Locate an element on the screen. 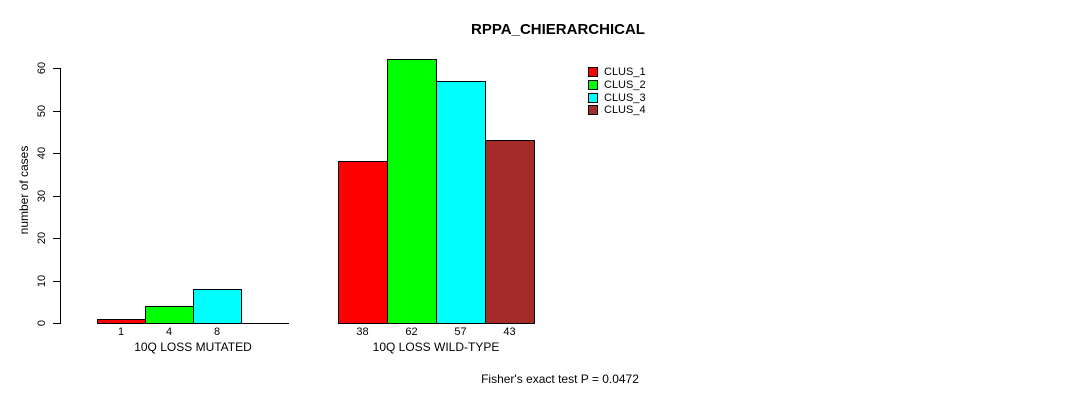  bar-value-label: 8 is located at coordinates (217, 332).